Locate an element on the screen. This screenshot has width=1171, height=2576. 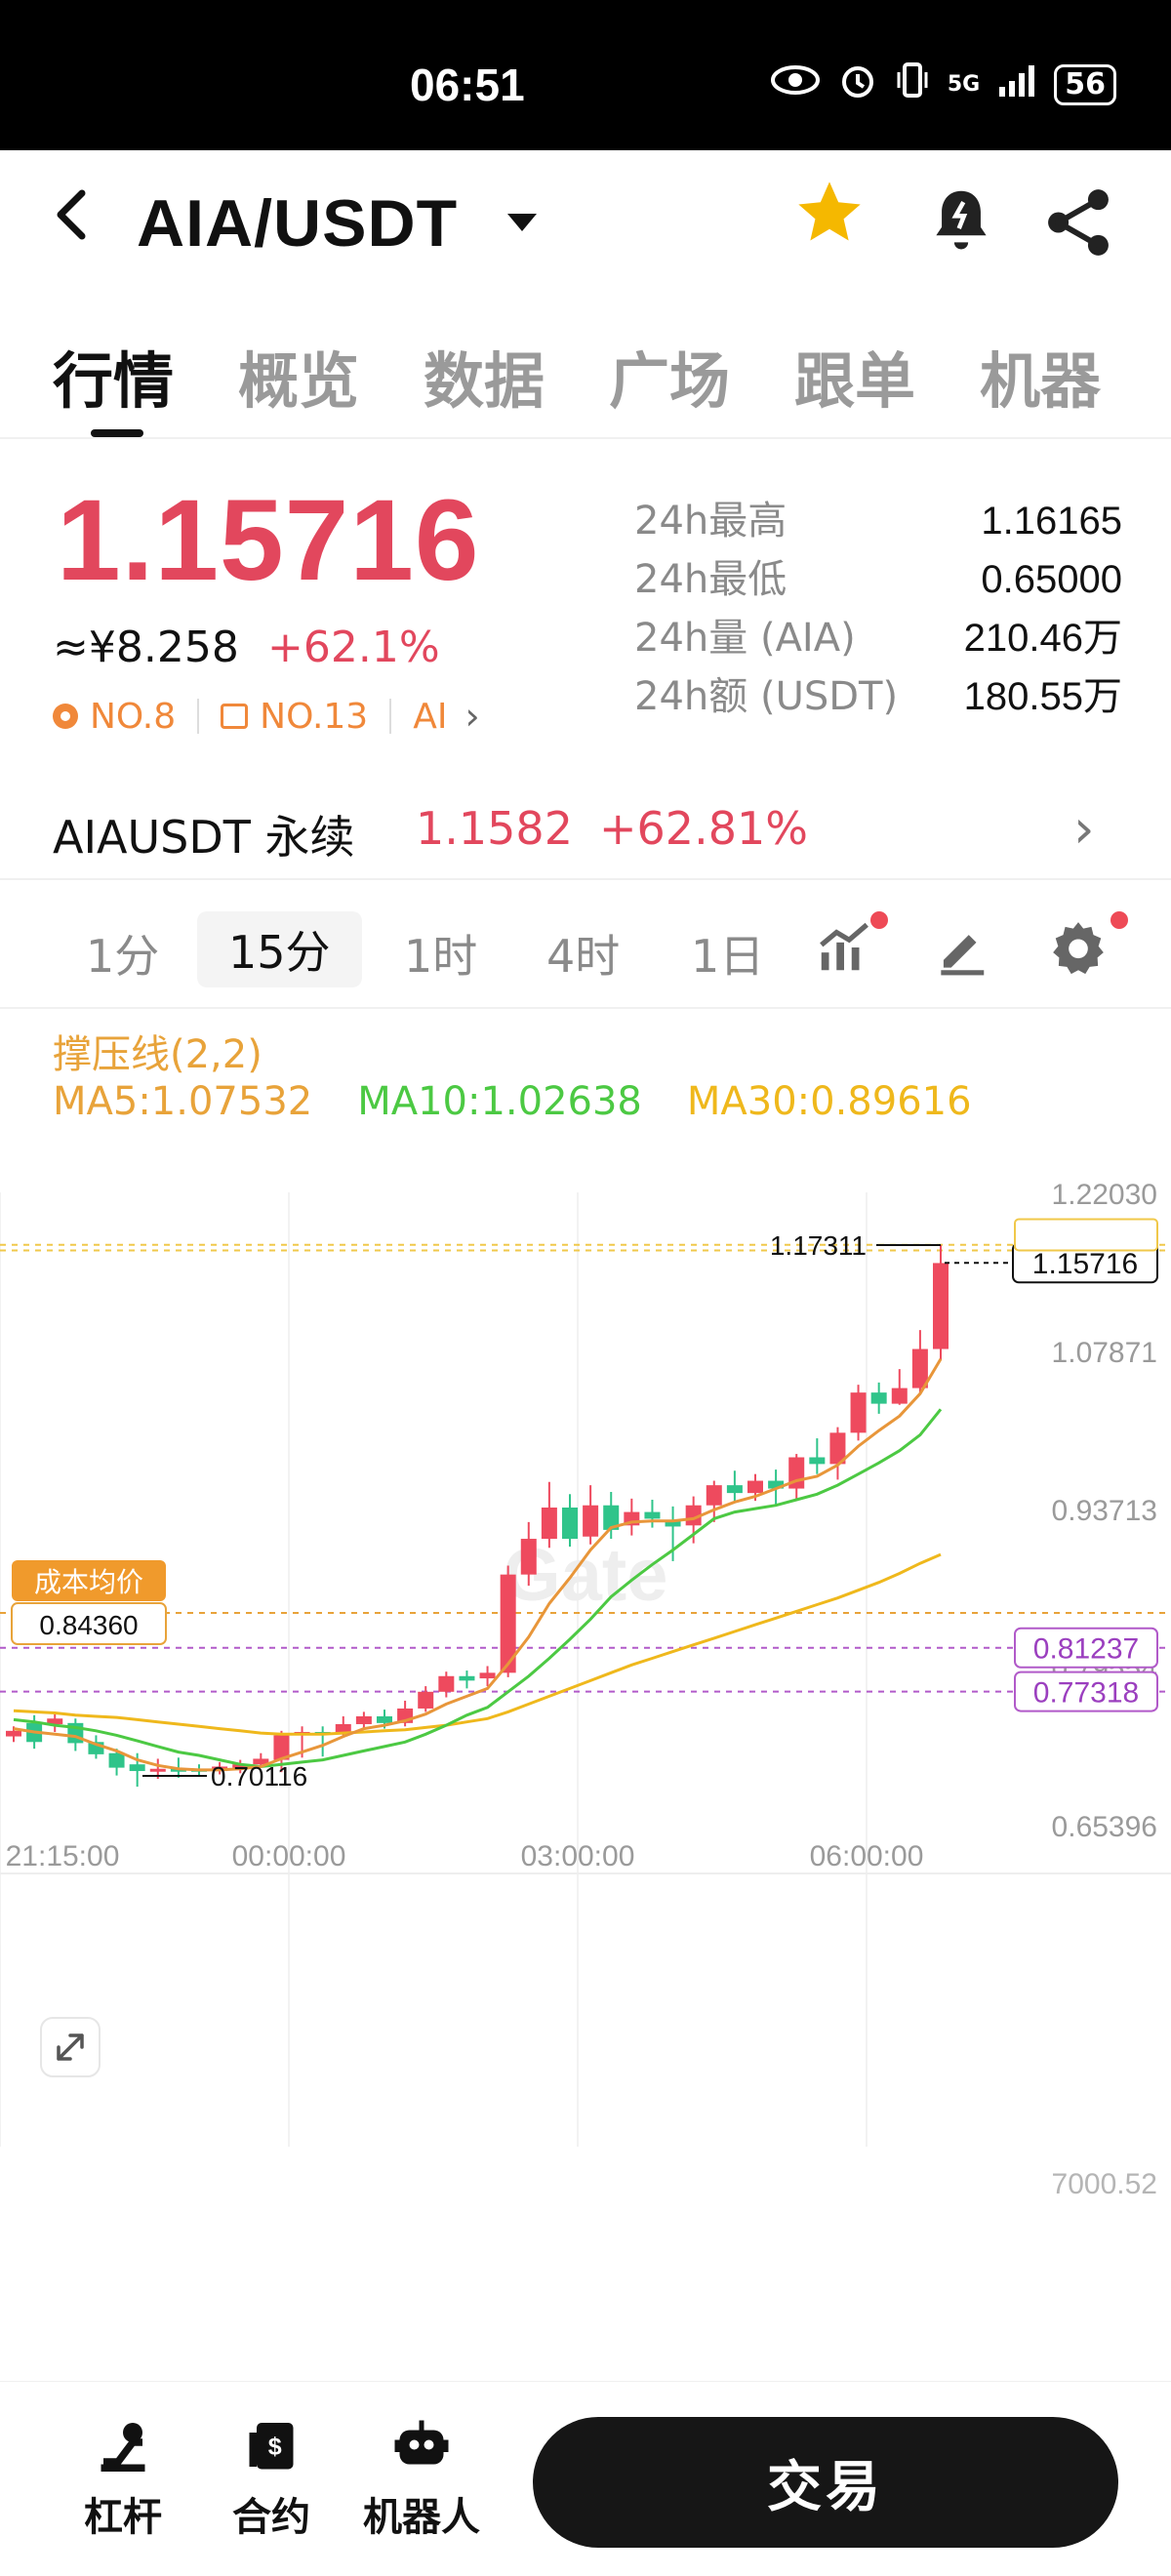
y-tick-label: 0.65396 is located at coordinates (1104, 1827).